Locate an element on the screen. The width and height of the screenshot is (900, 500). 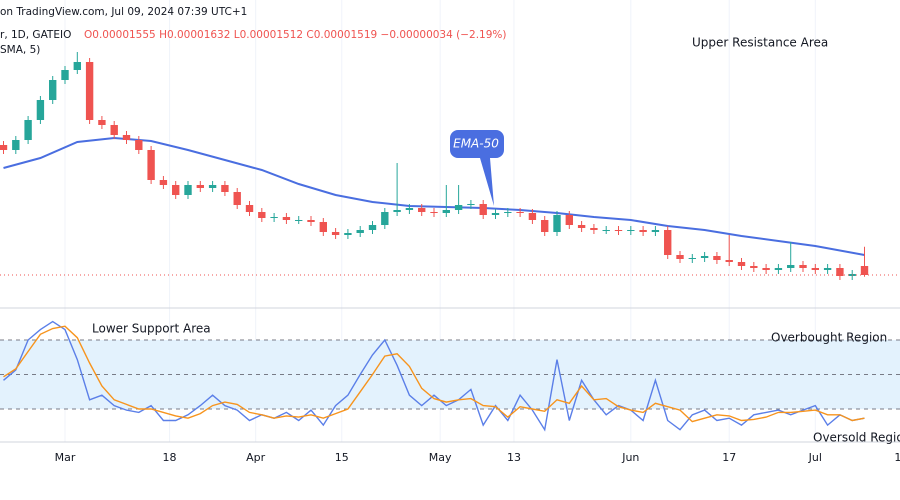
indicator-label: SMA, 5) is located at coordinates (20, 50).